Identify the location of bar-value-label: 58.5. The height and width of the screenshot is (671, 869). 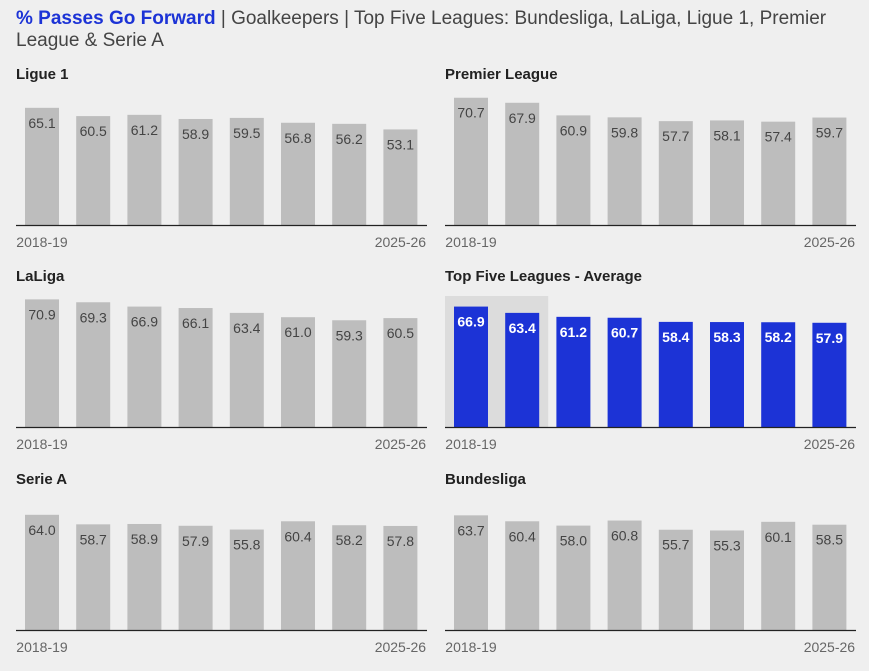
(829, 540).